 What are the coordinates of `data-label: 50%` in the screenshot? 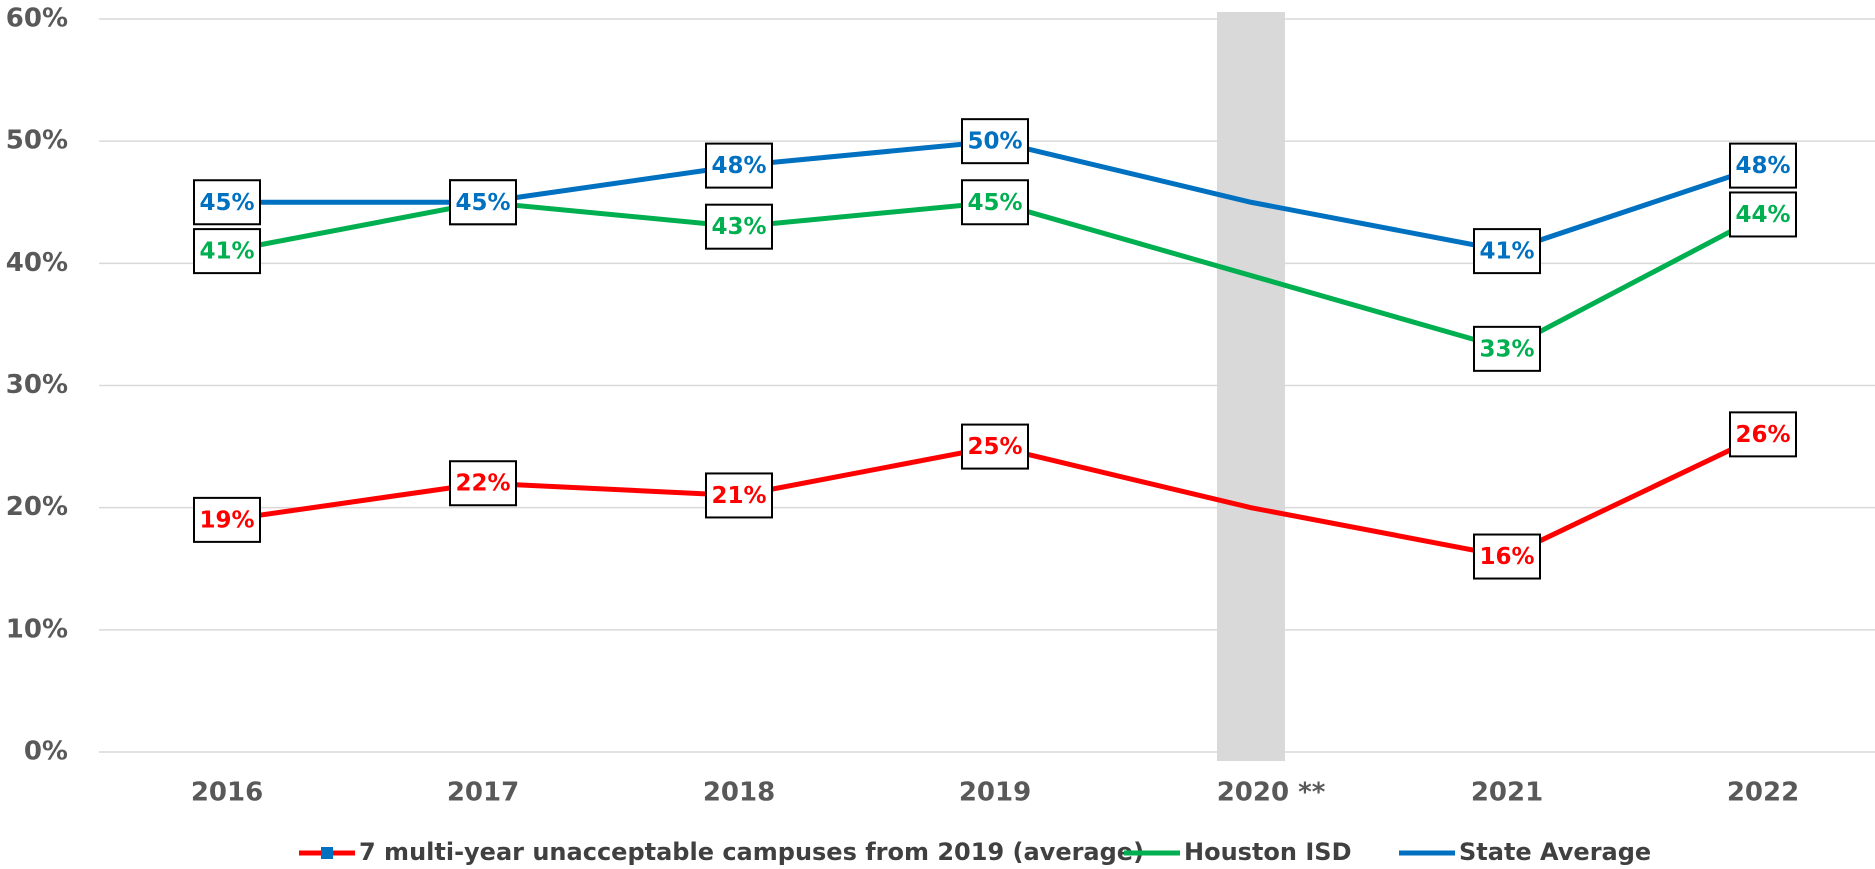 It's located at (995, 141).